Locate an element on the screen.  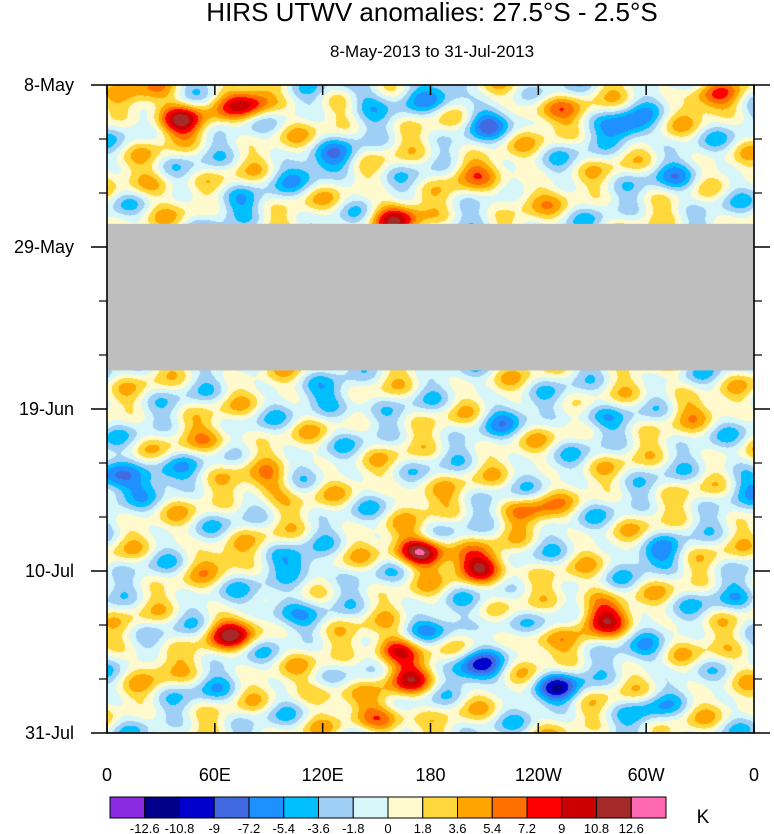
colorbar-label: -10.8 is located at coordinates (180, 827).